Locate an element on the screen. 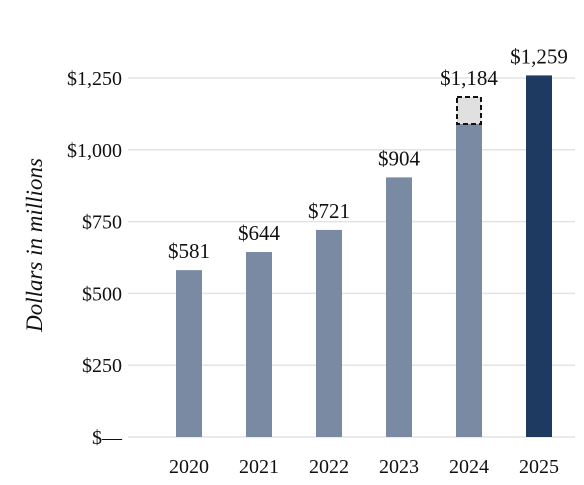  data-label-2024: $1,184 is located at coordinates (469, 78).